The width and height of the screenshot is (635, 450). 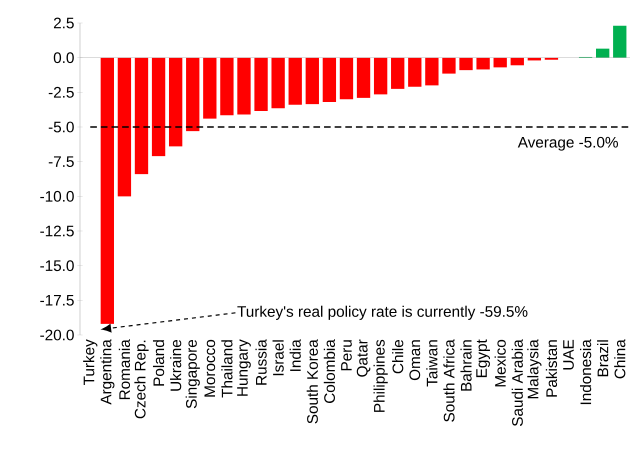 What do you see at coordinates (398, 357) in the screenshot?
I see `x-tick-label: Chile` at bounding box center [398, 357].